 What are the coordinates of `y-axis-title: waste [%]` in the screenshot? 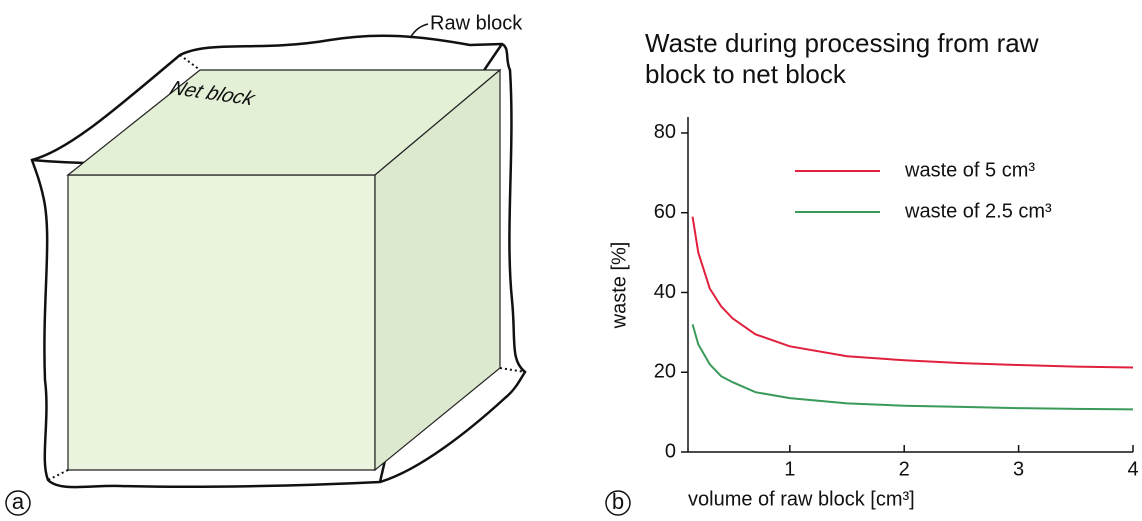 It's located at (619, 286).